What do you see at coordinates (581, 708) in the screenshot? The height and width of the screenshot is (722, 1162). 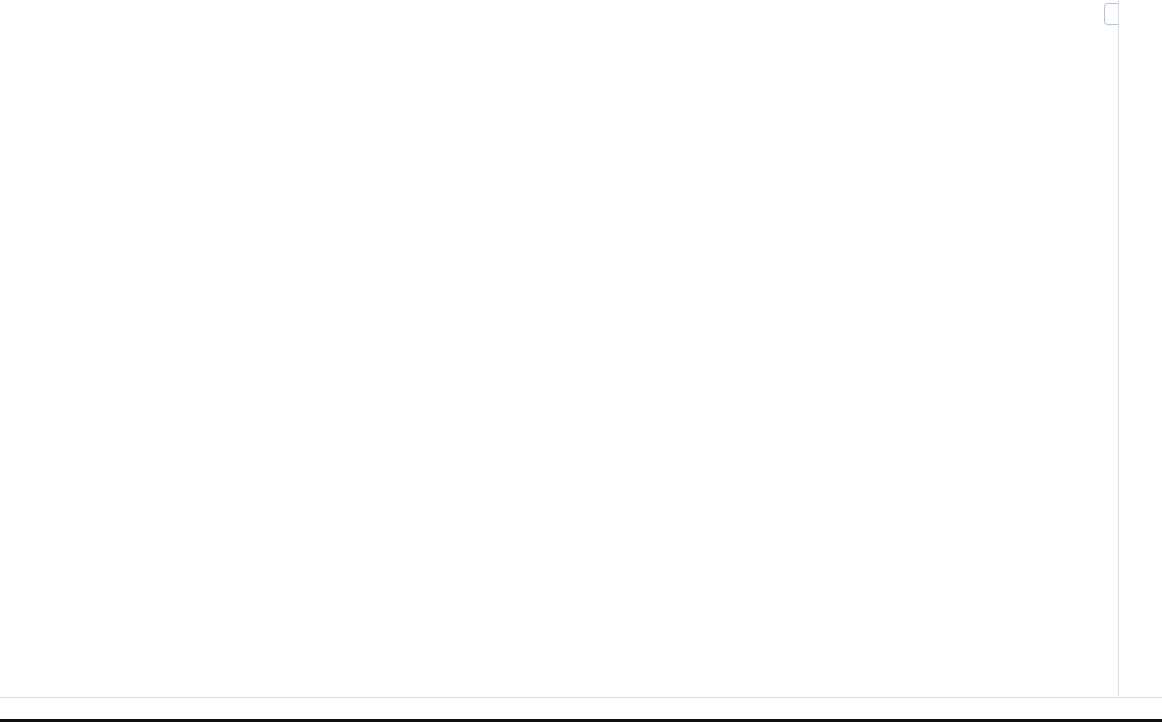 I see `time-axis` at bounding box center [581, 708].